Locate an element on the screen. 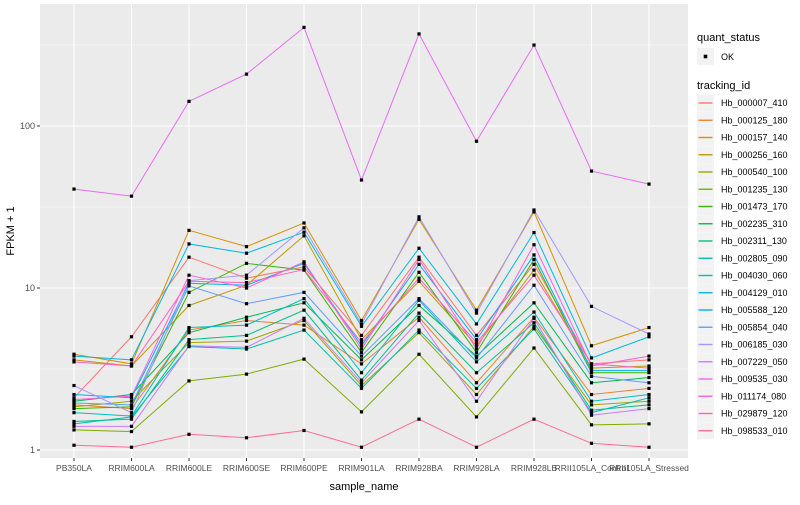 The width and height of the screenshot is (800, 505). x-tick-label: RRIM928BA is located at coordinates (419, 468).